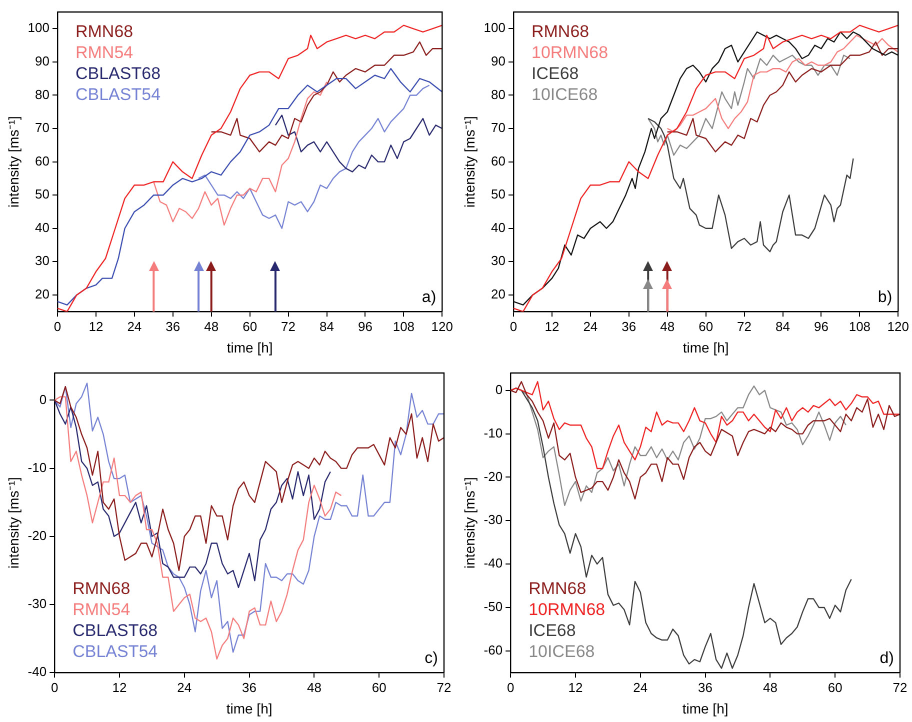  What do you see at coordinates (101, 588) in the screenshot?
I see `series-label: RMN68` at bounding box center [101, 588].